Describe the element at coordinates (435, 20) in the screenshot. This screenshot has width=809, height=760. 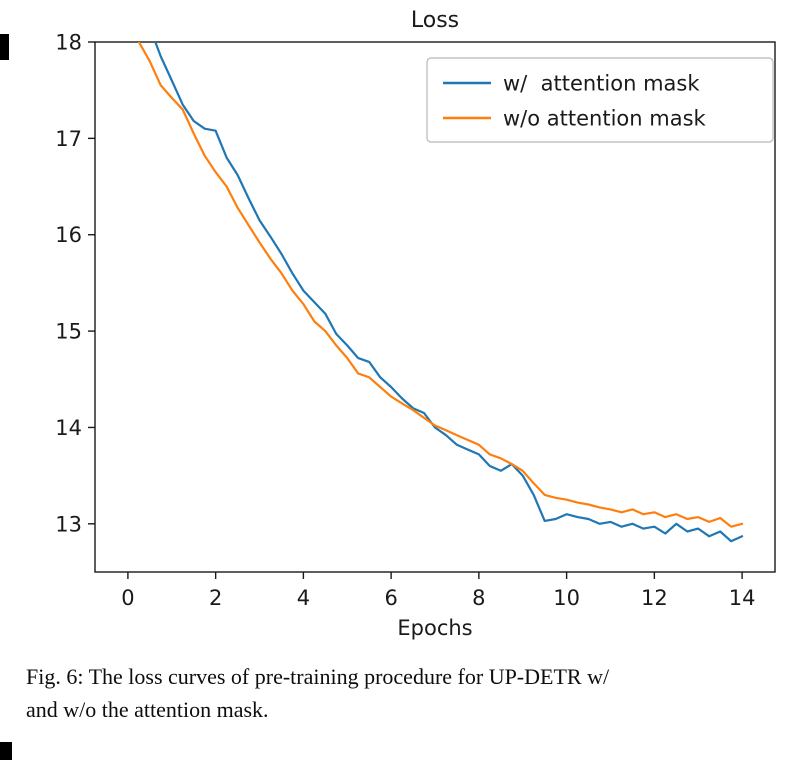
I see `chart-title: Loss` at that location.